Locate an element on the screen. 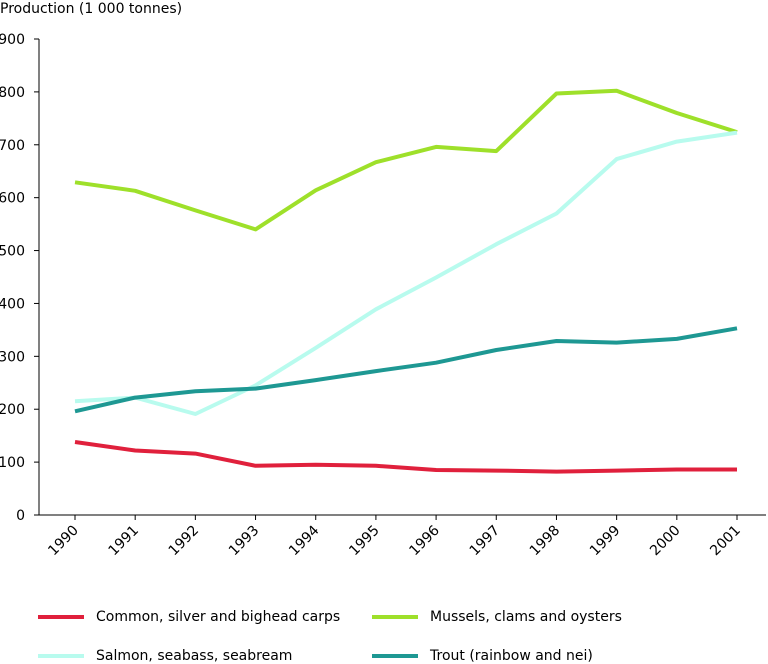  y-axis-title: Production (1 000 tonnes) is located at coordinates (91, 9).